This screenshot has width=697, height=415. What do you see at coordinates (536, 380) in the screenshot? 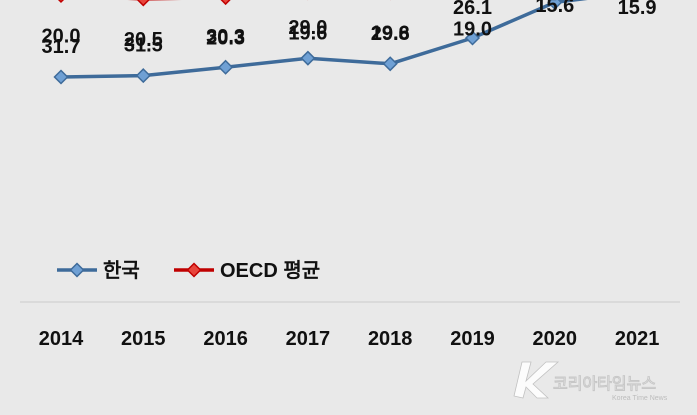
I see `watermark-k-logo-icon` at bounding box center [536, 380].